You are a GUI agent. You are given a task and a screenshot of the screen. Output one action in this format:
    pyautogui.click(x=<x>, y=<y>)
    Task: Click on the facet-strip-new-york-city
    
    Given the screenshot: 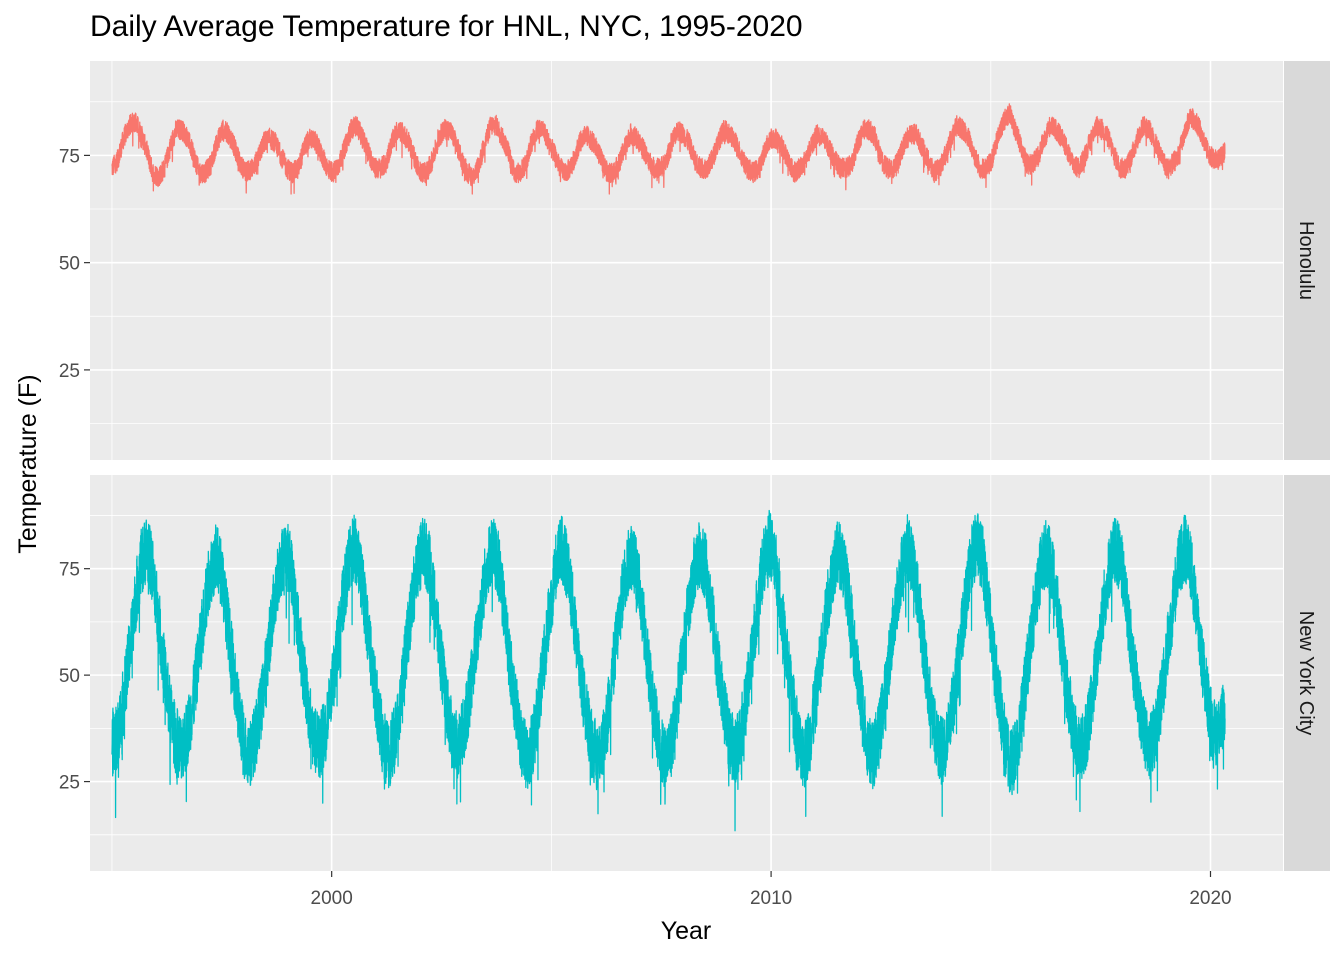 What is the action you would take?
    pyautogui.click(x=1307, y=673)
    